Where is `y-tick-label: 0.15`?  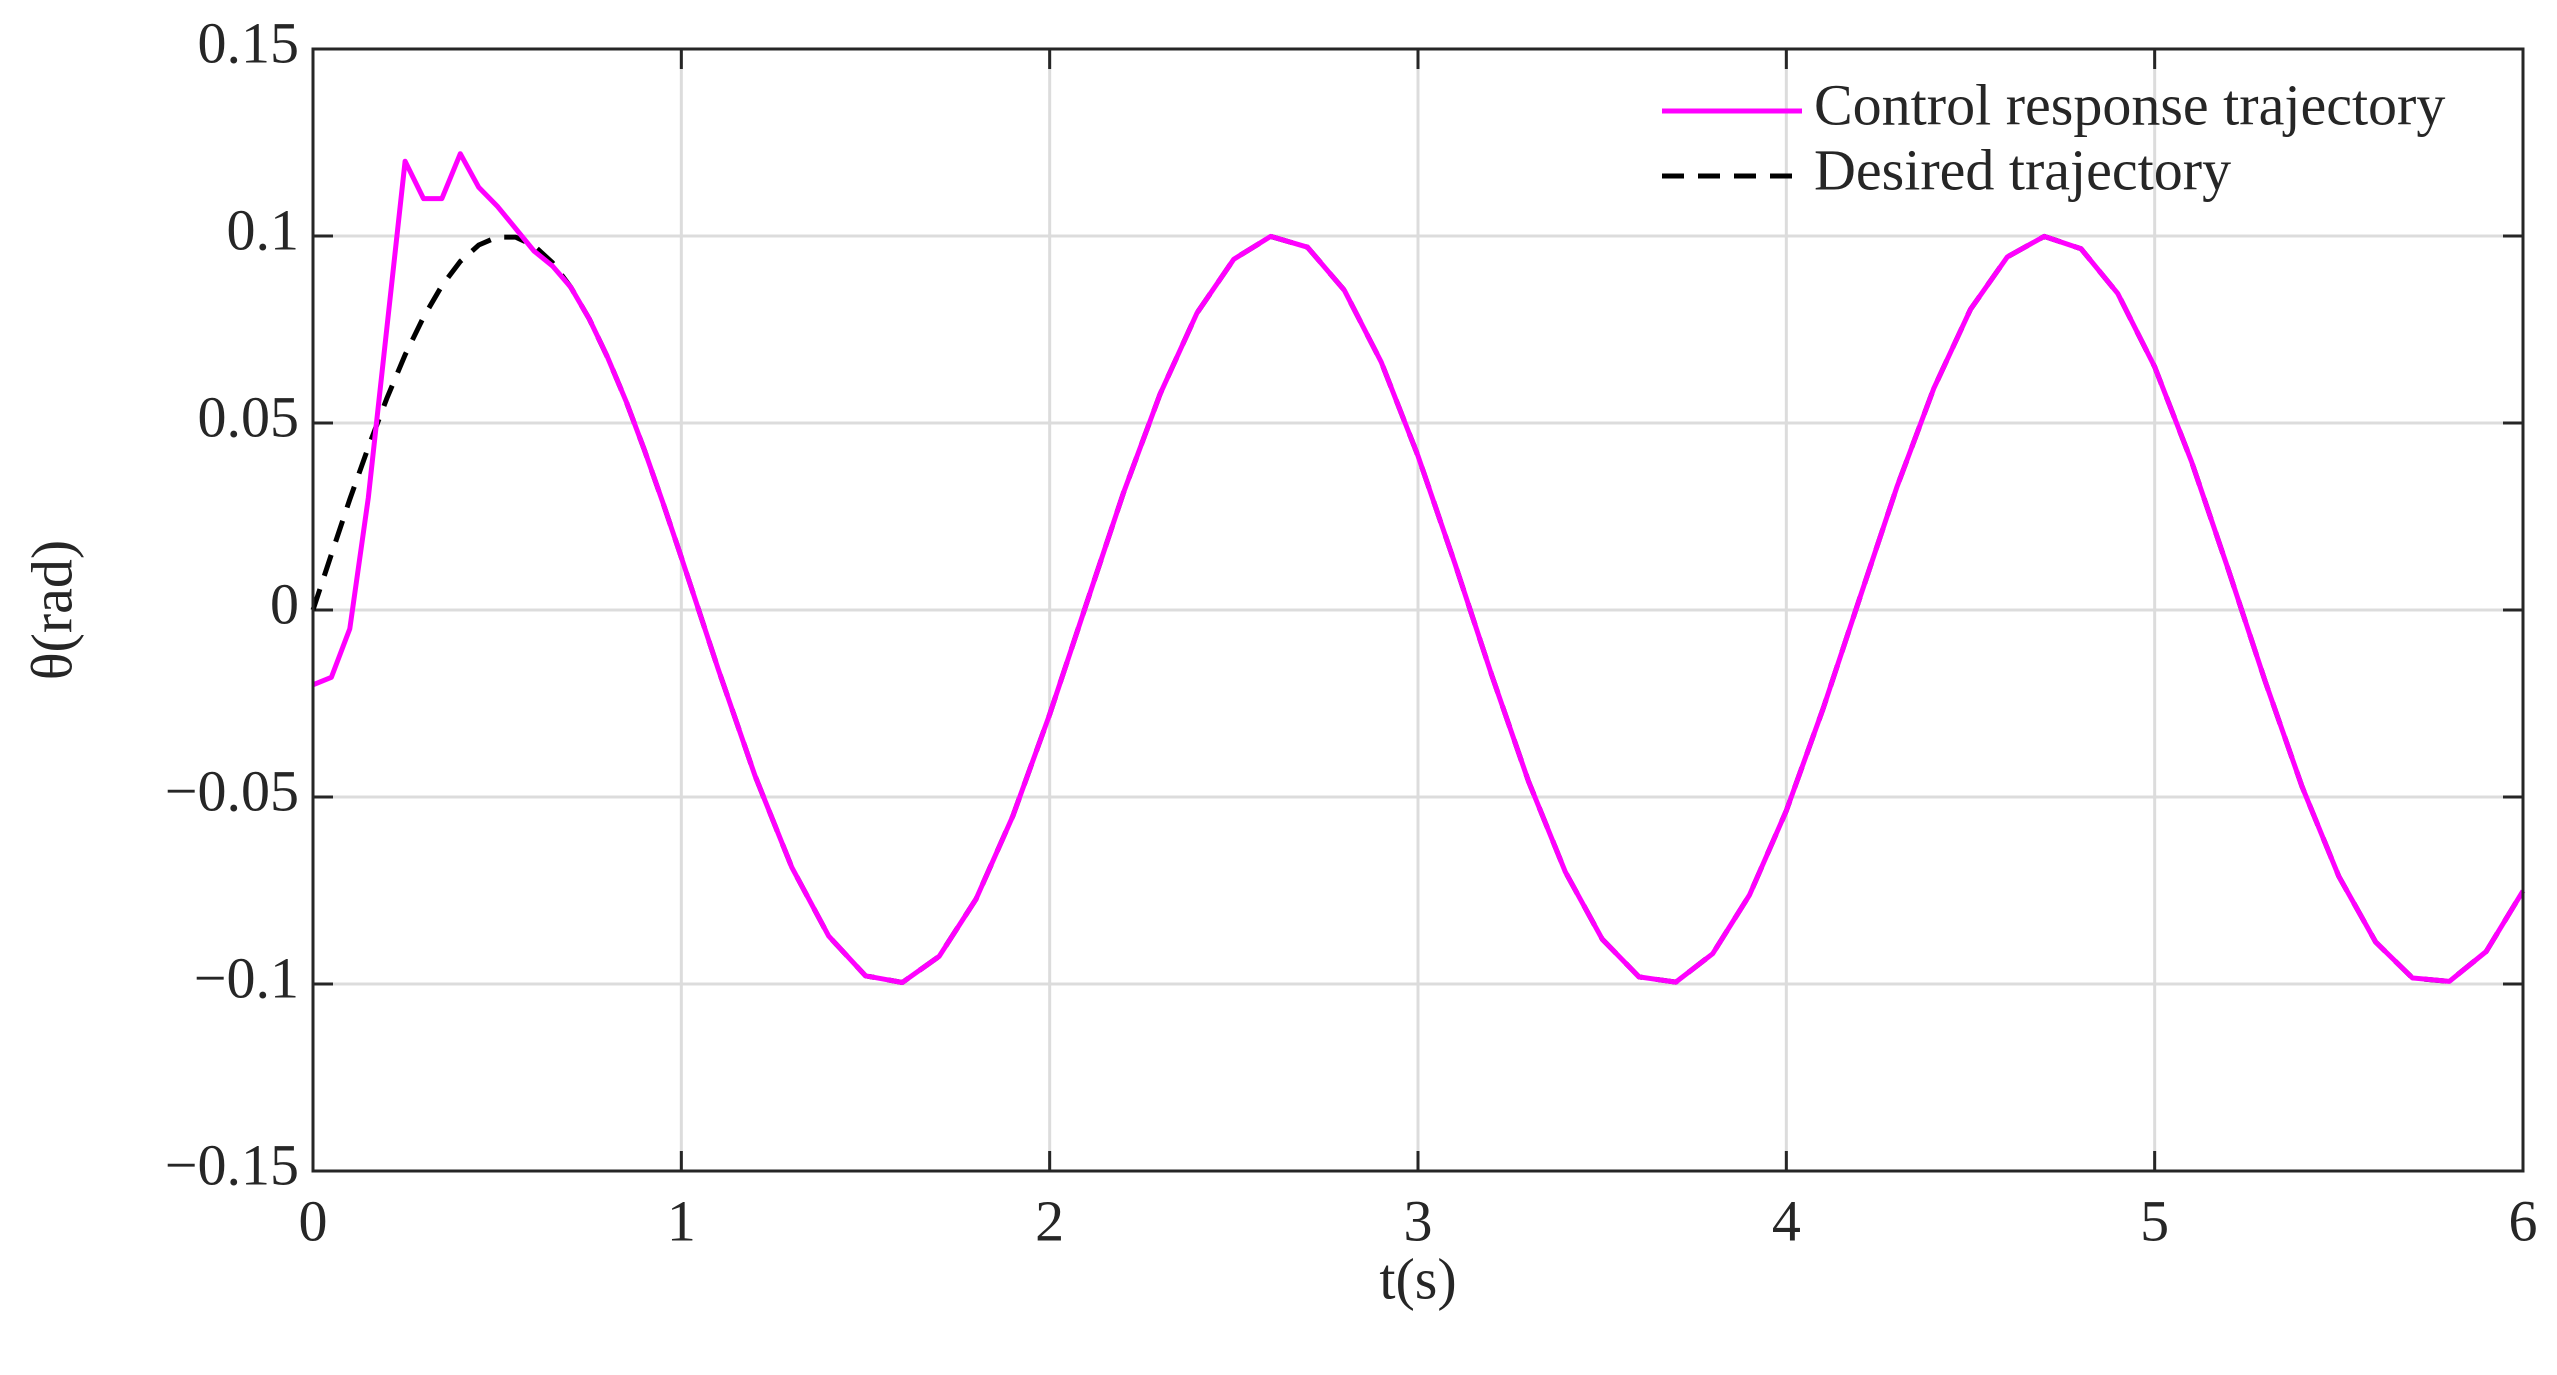 y-tick-label: 0.15 is located at coordinates (249, 42).